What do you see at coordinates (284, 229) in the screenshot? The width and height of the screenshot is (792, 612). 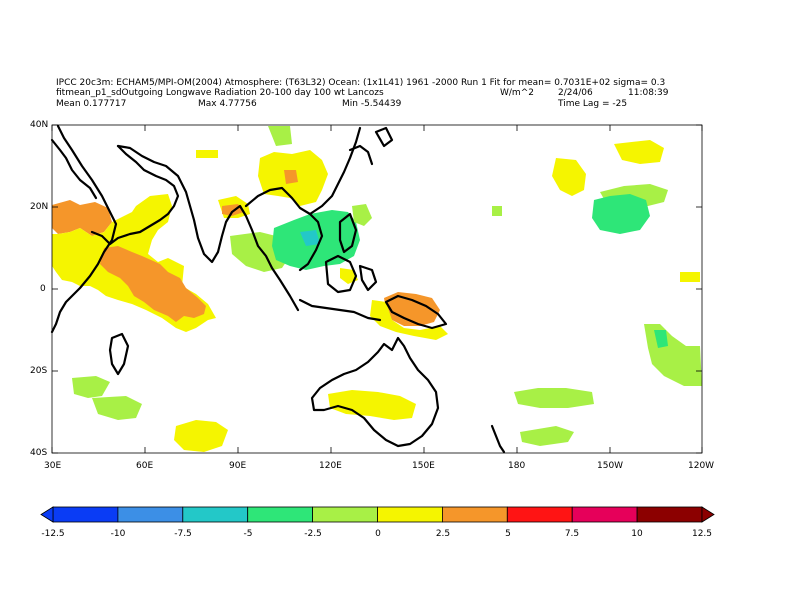 I see `coast-indochina` at bounding box center [284, 229].